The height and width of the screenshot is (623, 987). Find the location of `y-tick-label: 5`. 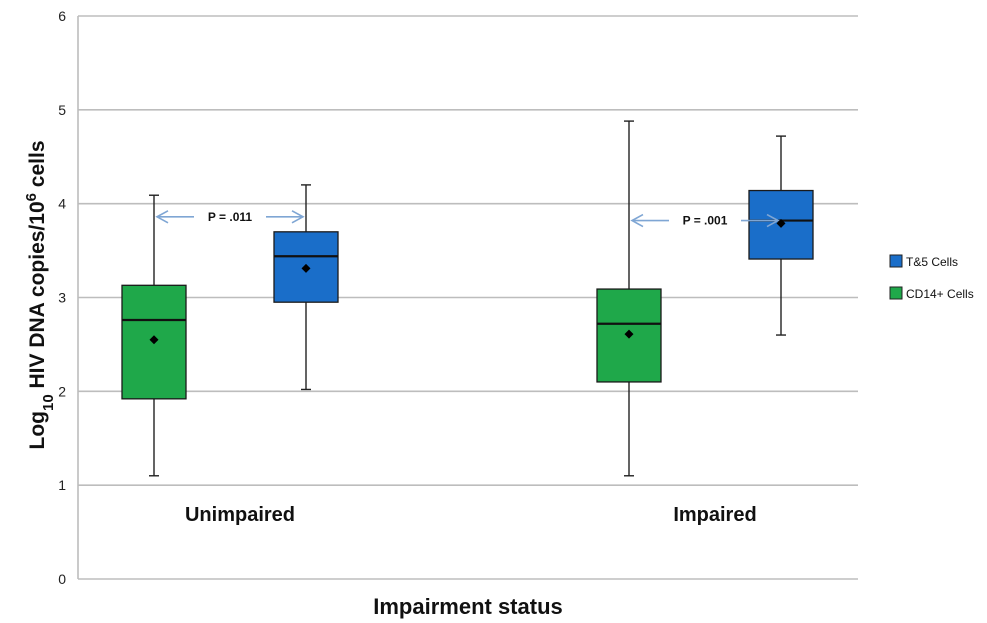

y-tick-label: 5 is located at coordinates (62, 110).